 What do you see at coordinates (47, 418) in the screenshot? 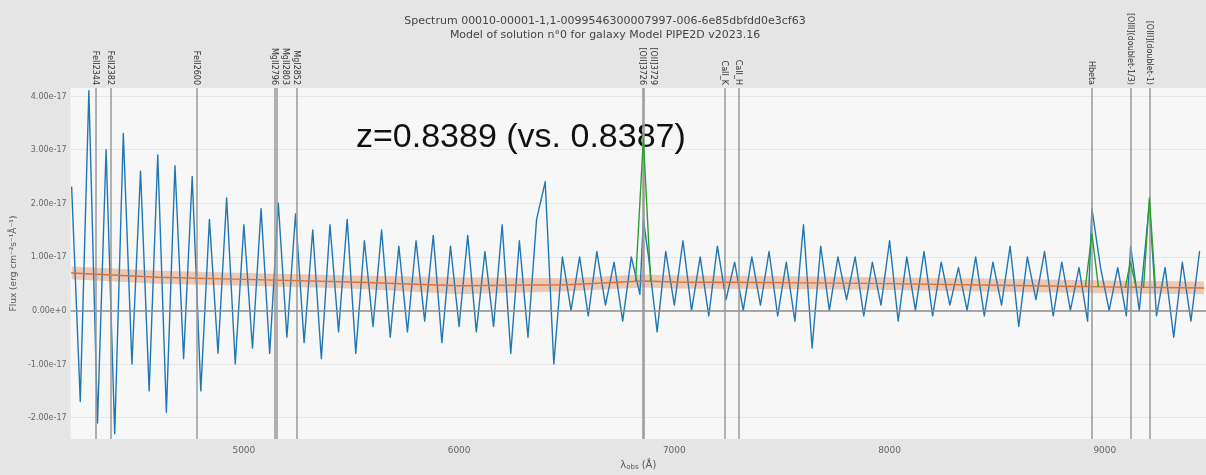
I see `y-tick-label: -2.00e-17` at bounding box center [47, 418].